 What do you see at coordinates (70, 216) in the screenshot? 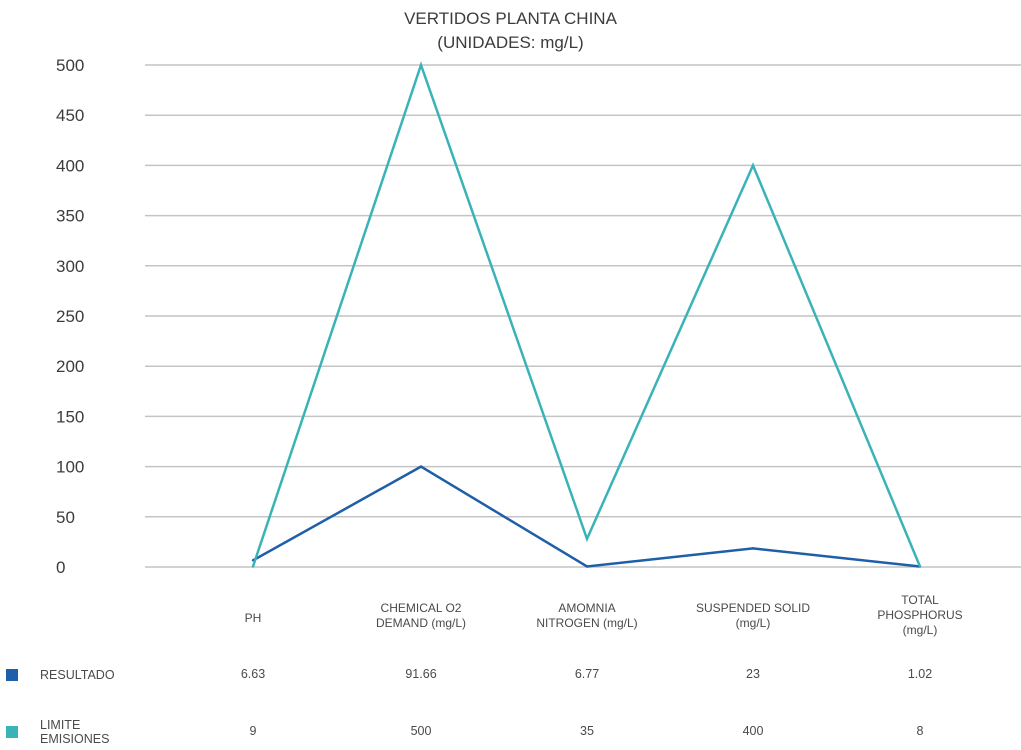
I see `y-tick-label: 350` at bounding box center [70, 216].